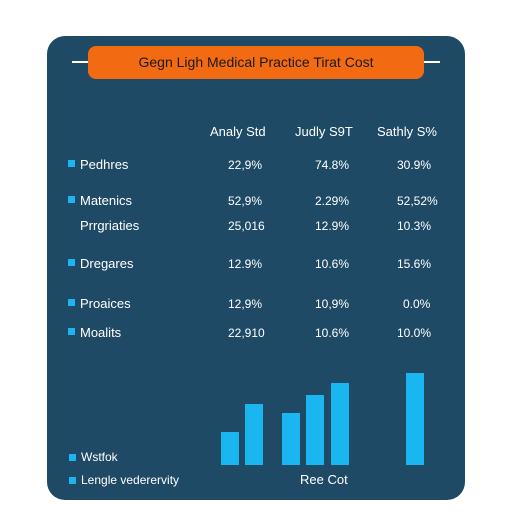 The image size is (512, 512). What do you see at coordinates (432, 62) in the screenshot?
I see `title-rule-right` at bounding box center [432, 62].